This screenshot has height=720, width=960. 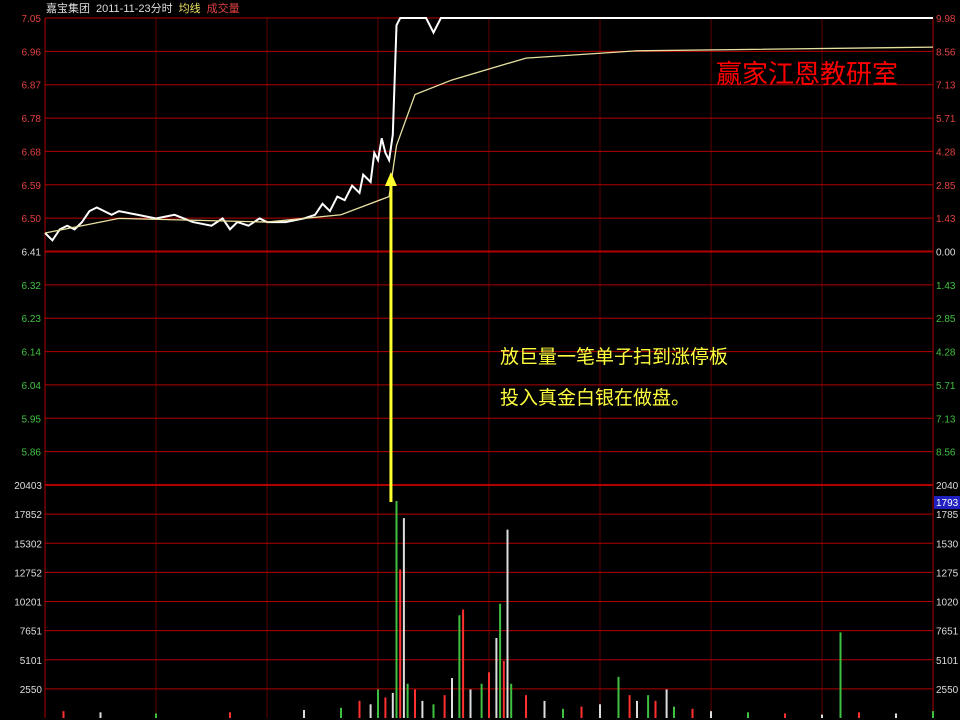 I want to click on volume-tick-label: 5101, so click(x=31, y=661).